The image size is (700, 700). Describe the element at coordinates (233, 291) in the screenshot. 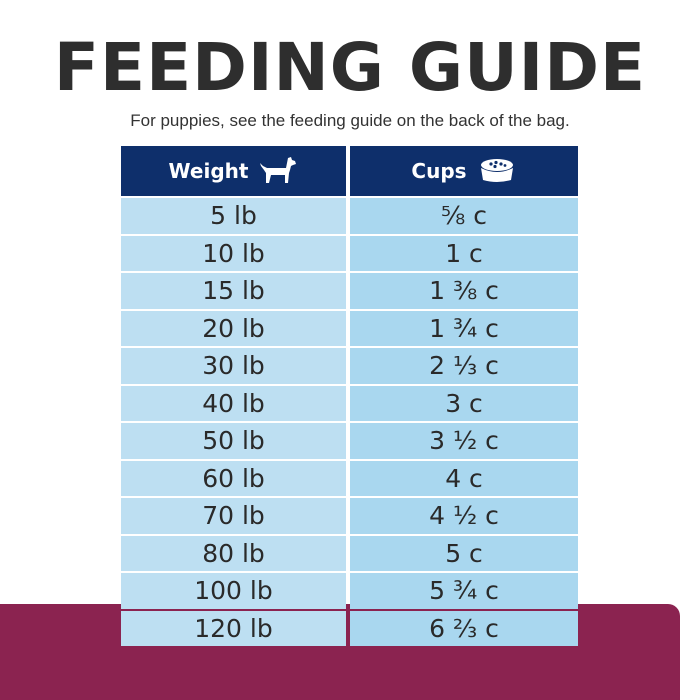

I see `weight-cell: 15 lb` at that location.